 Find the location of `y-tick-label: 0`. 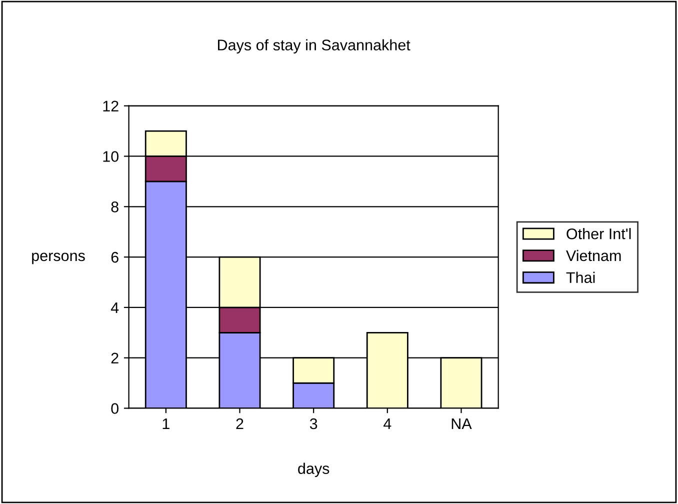

y-tick-label: 0 is located at coordinates (114, 408).